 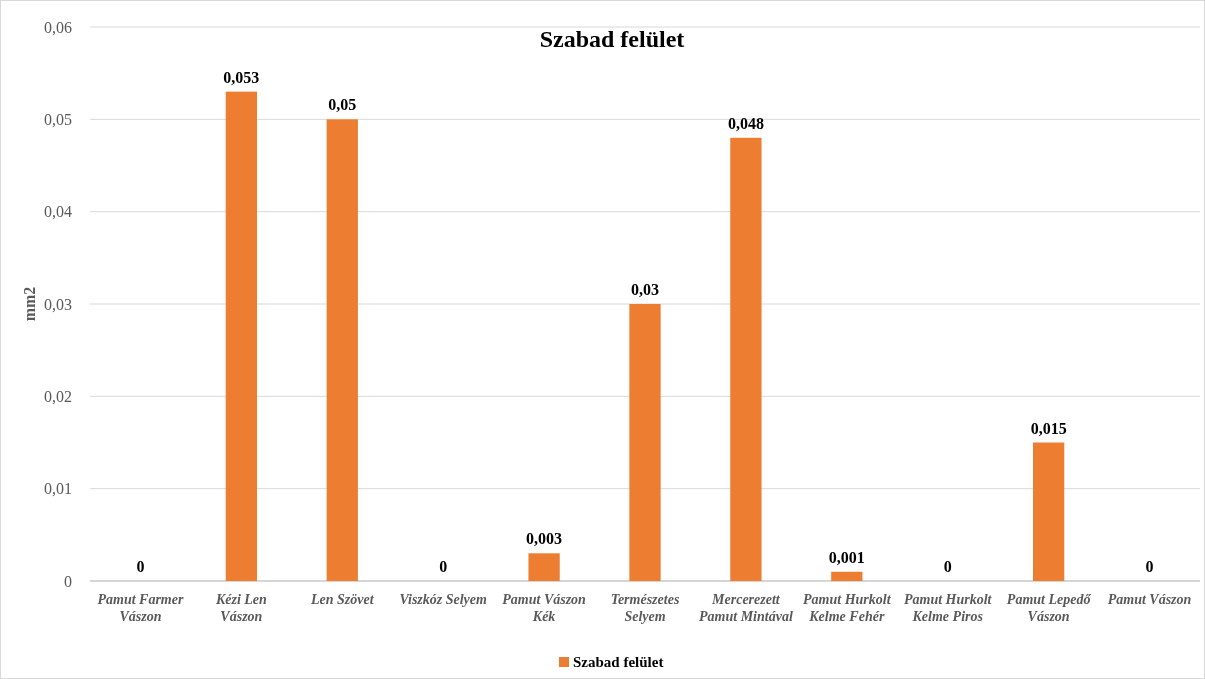 What do you see at coordinates (58, 212) in the screenshot?
I see `y-tick-label: 0,04` at bounding box center [58, 212].